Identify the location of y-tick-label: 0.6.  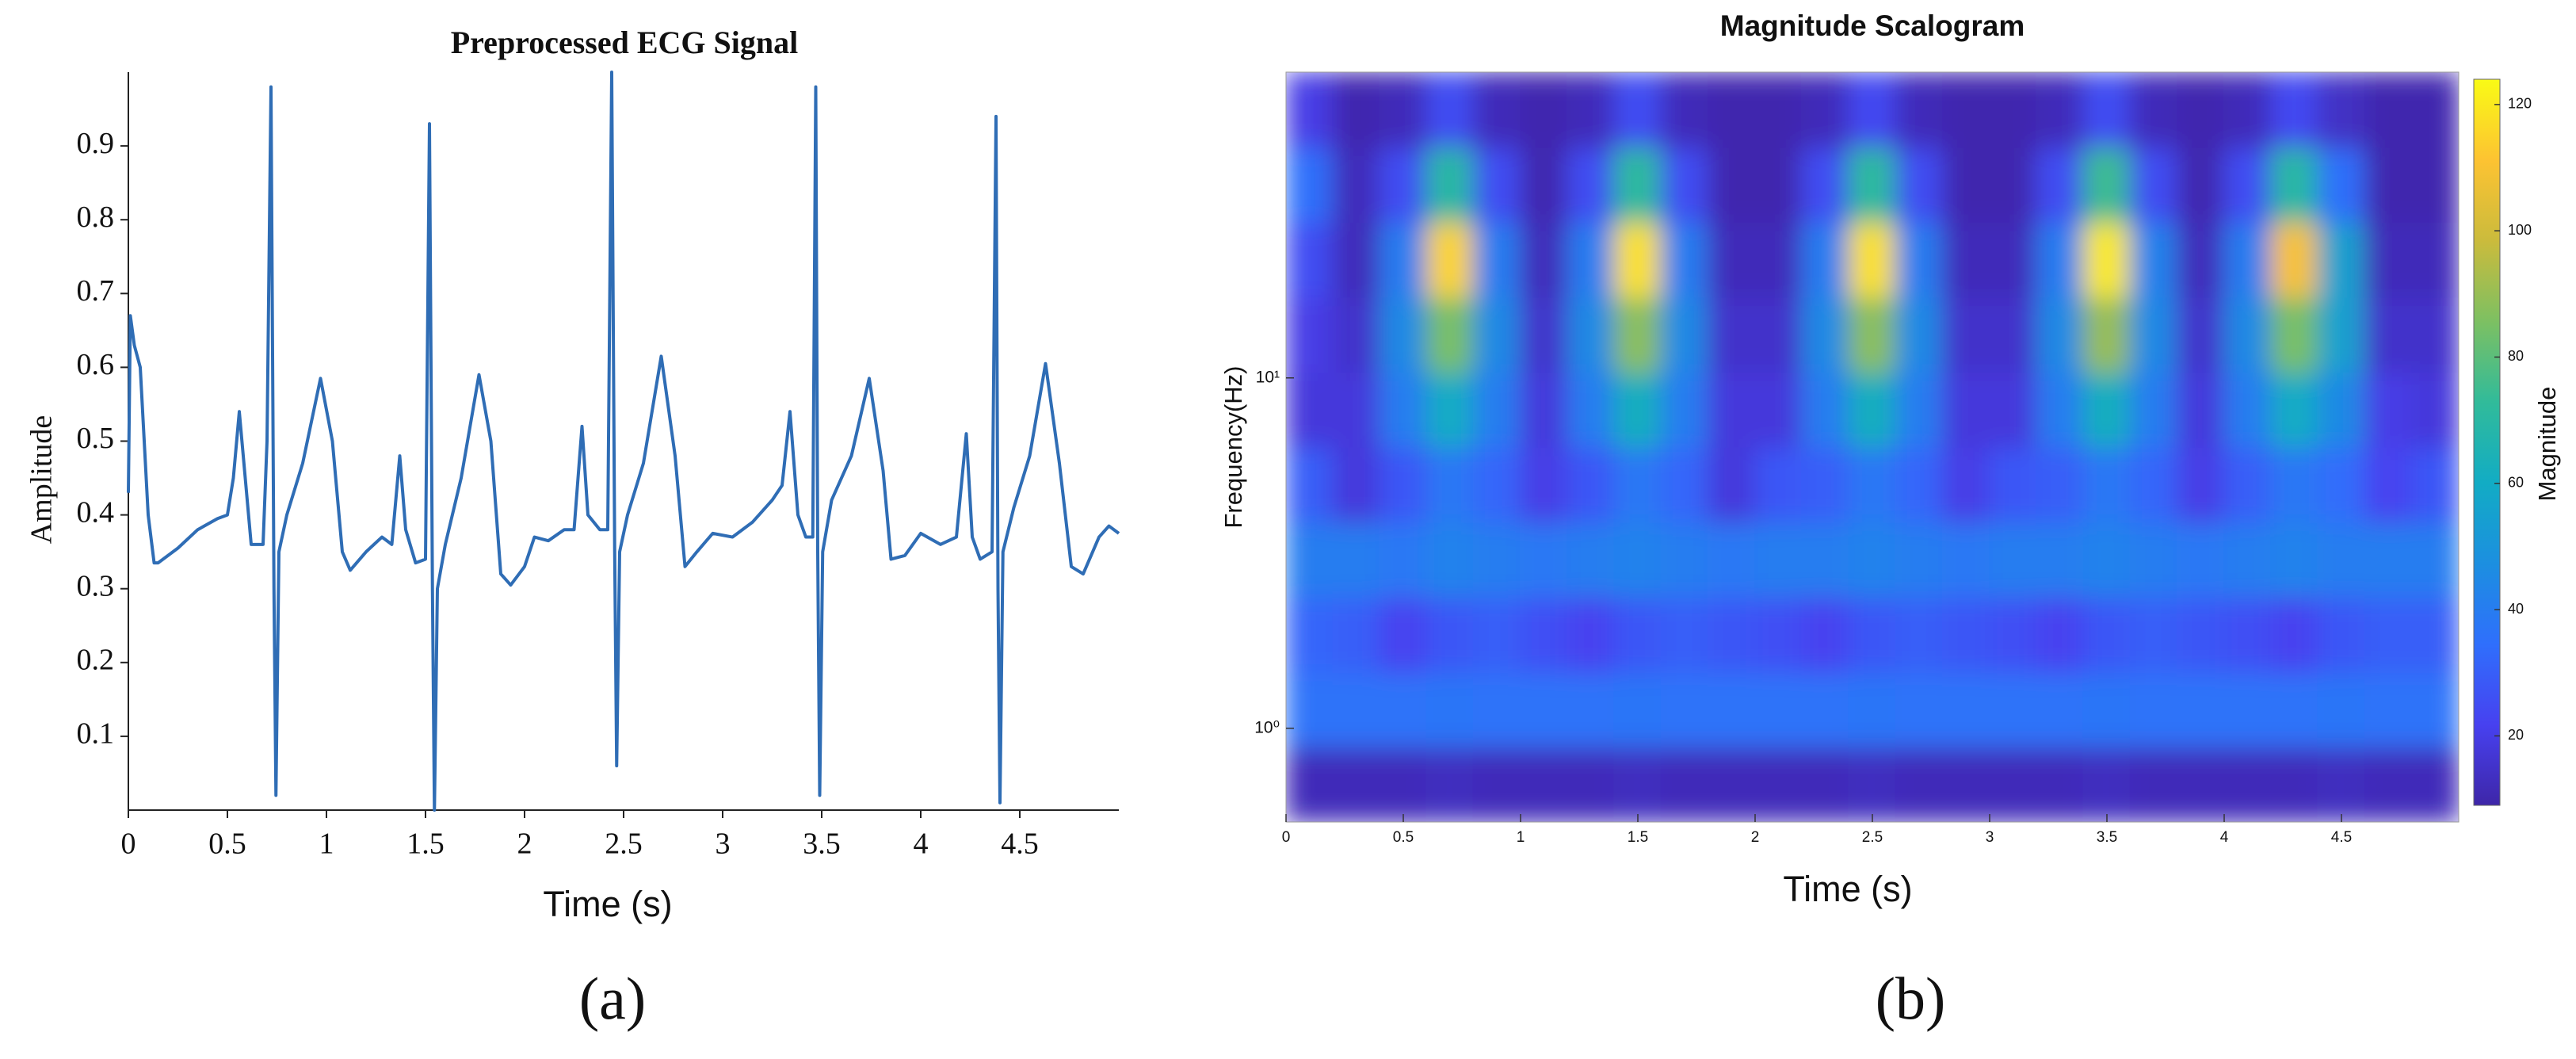
(96, 364).